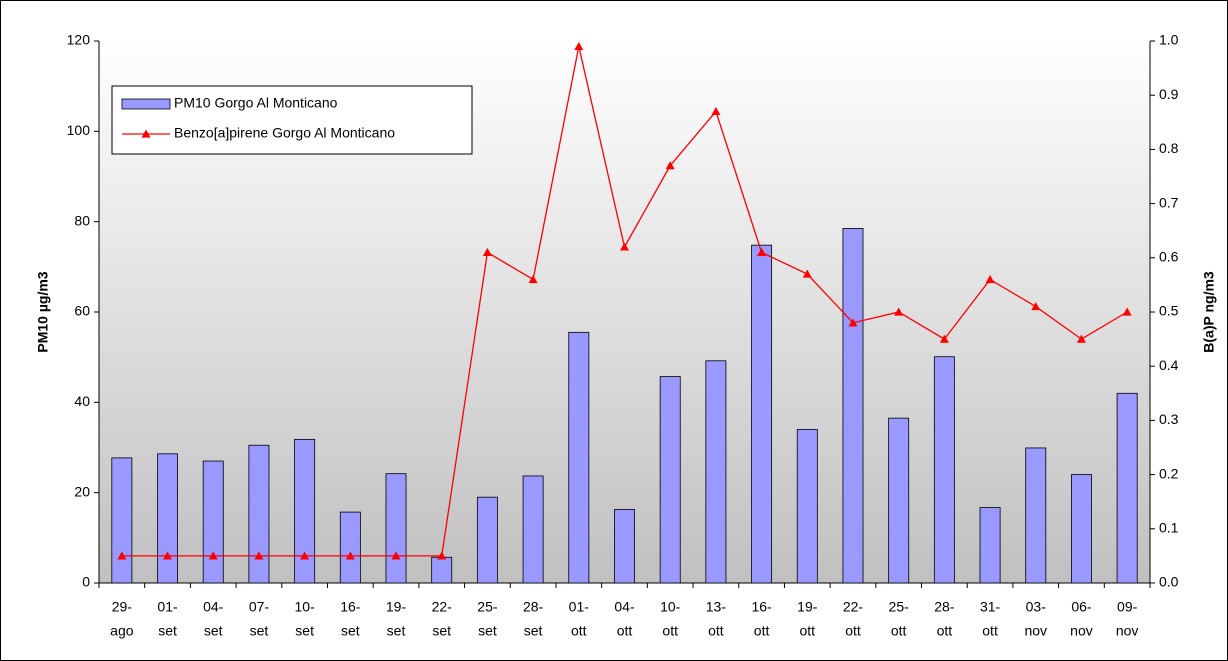  Describe the element at coordinates (1169, 257) in the screenshot. I see `y2-tick-label: 0.6` at that location.